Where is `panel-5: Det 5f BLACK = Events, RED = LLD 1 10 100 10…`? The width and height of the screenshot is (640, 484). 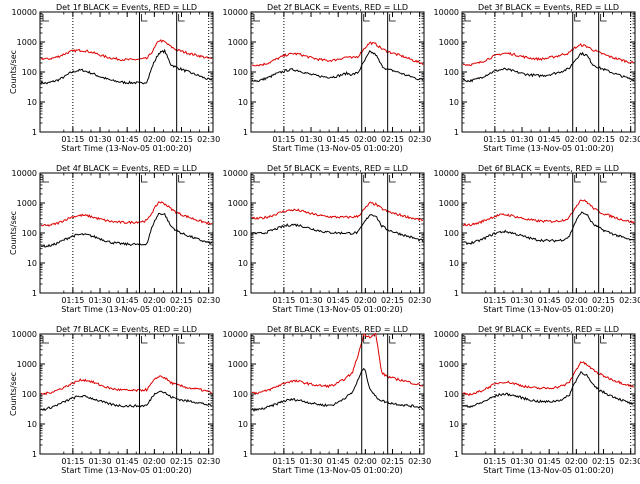 panel-5: Det 5f BLACK = Events, RED = LLD 1 10 100 10… is located at coordinates (327, 239).